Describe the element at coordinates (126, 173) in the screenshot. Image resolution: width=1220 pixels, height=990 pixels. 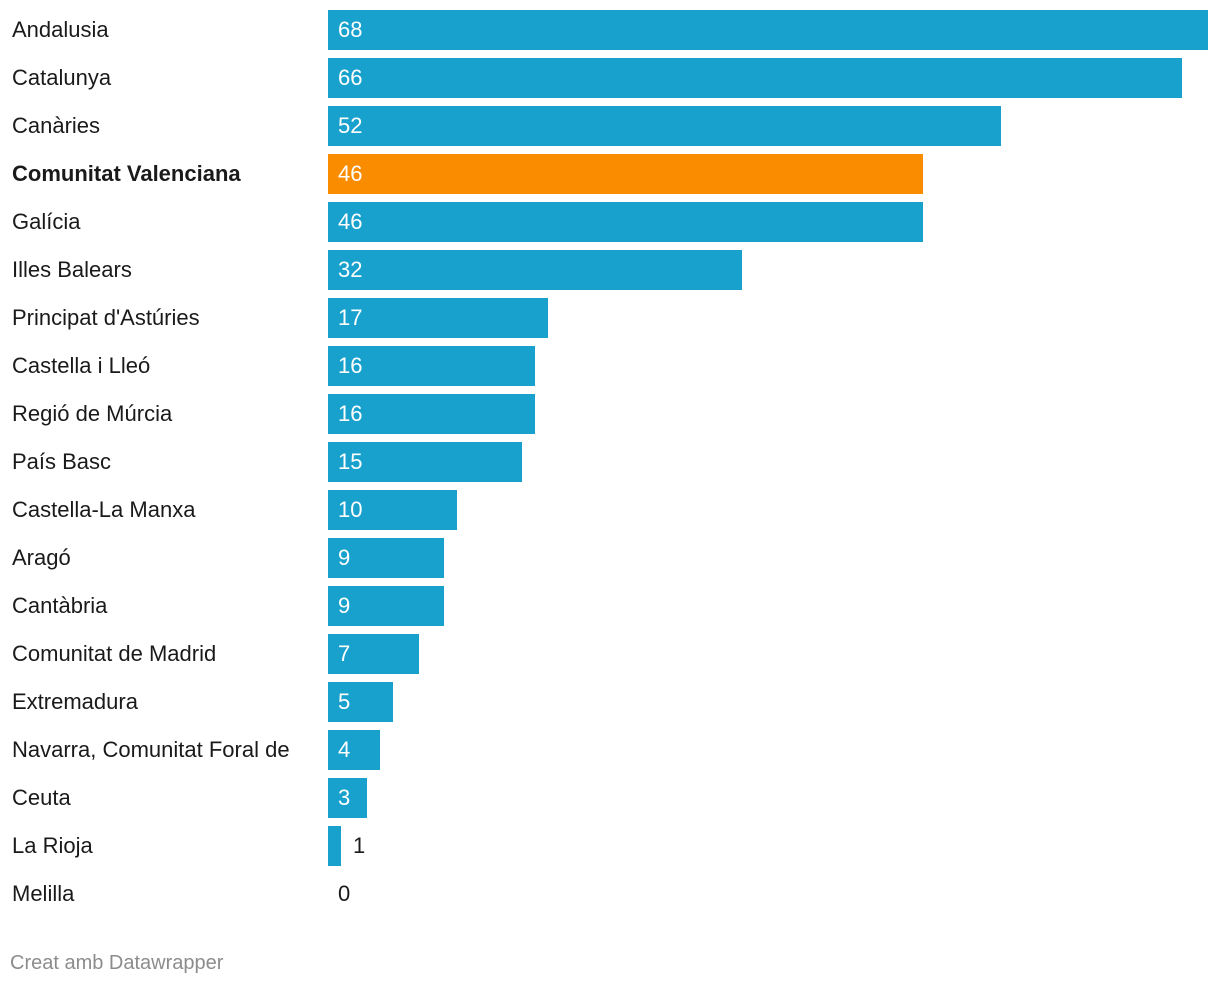
I see `category-label: Comunitat Valenciana` at that location.